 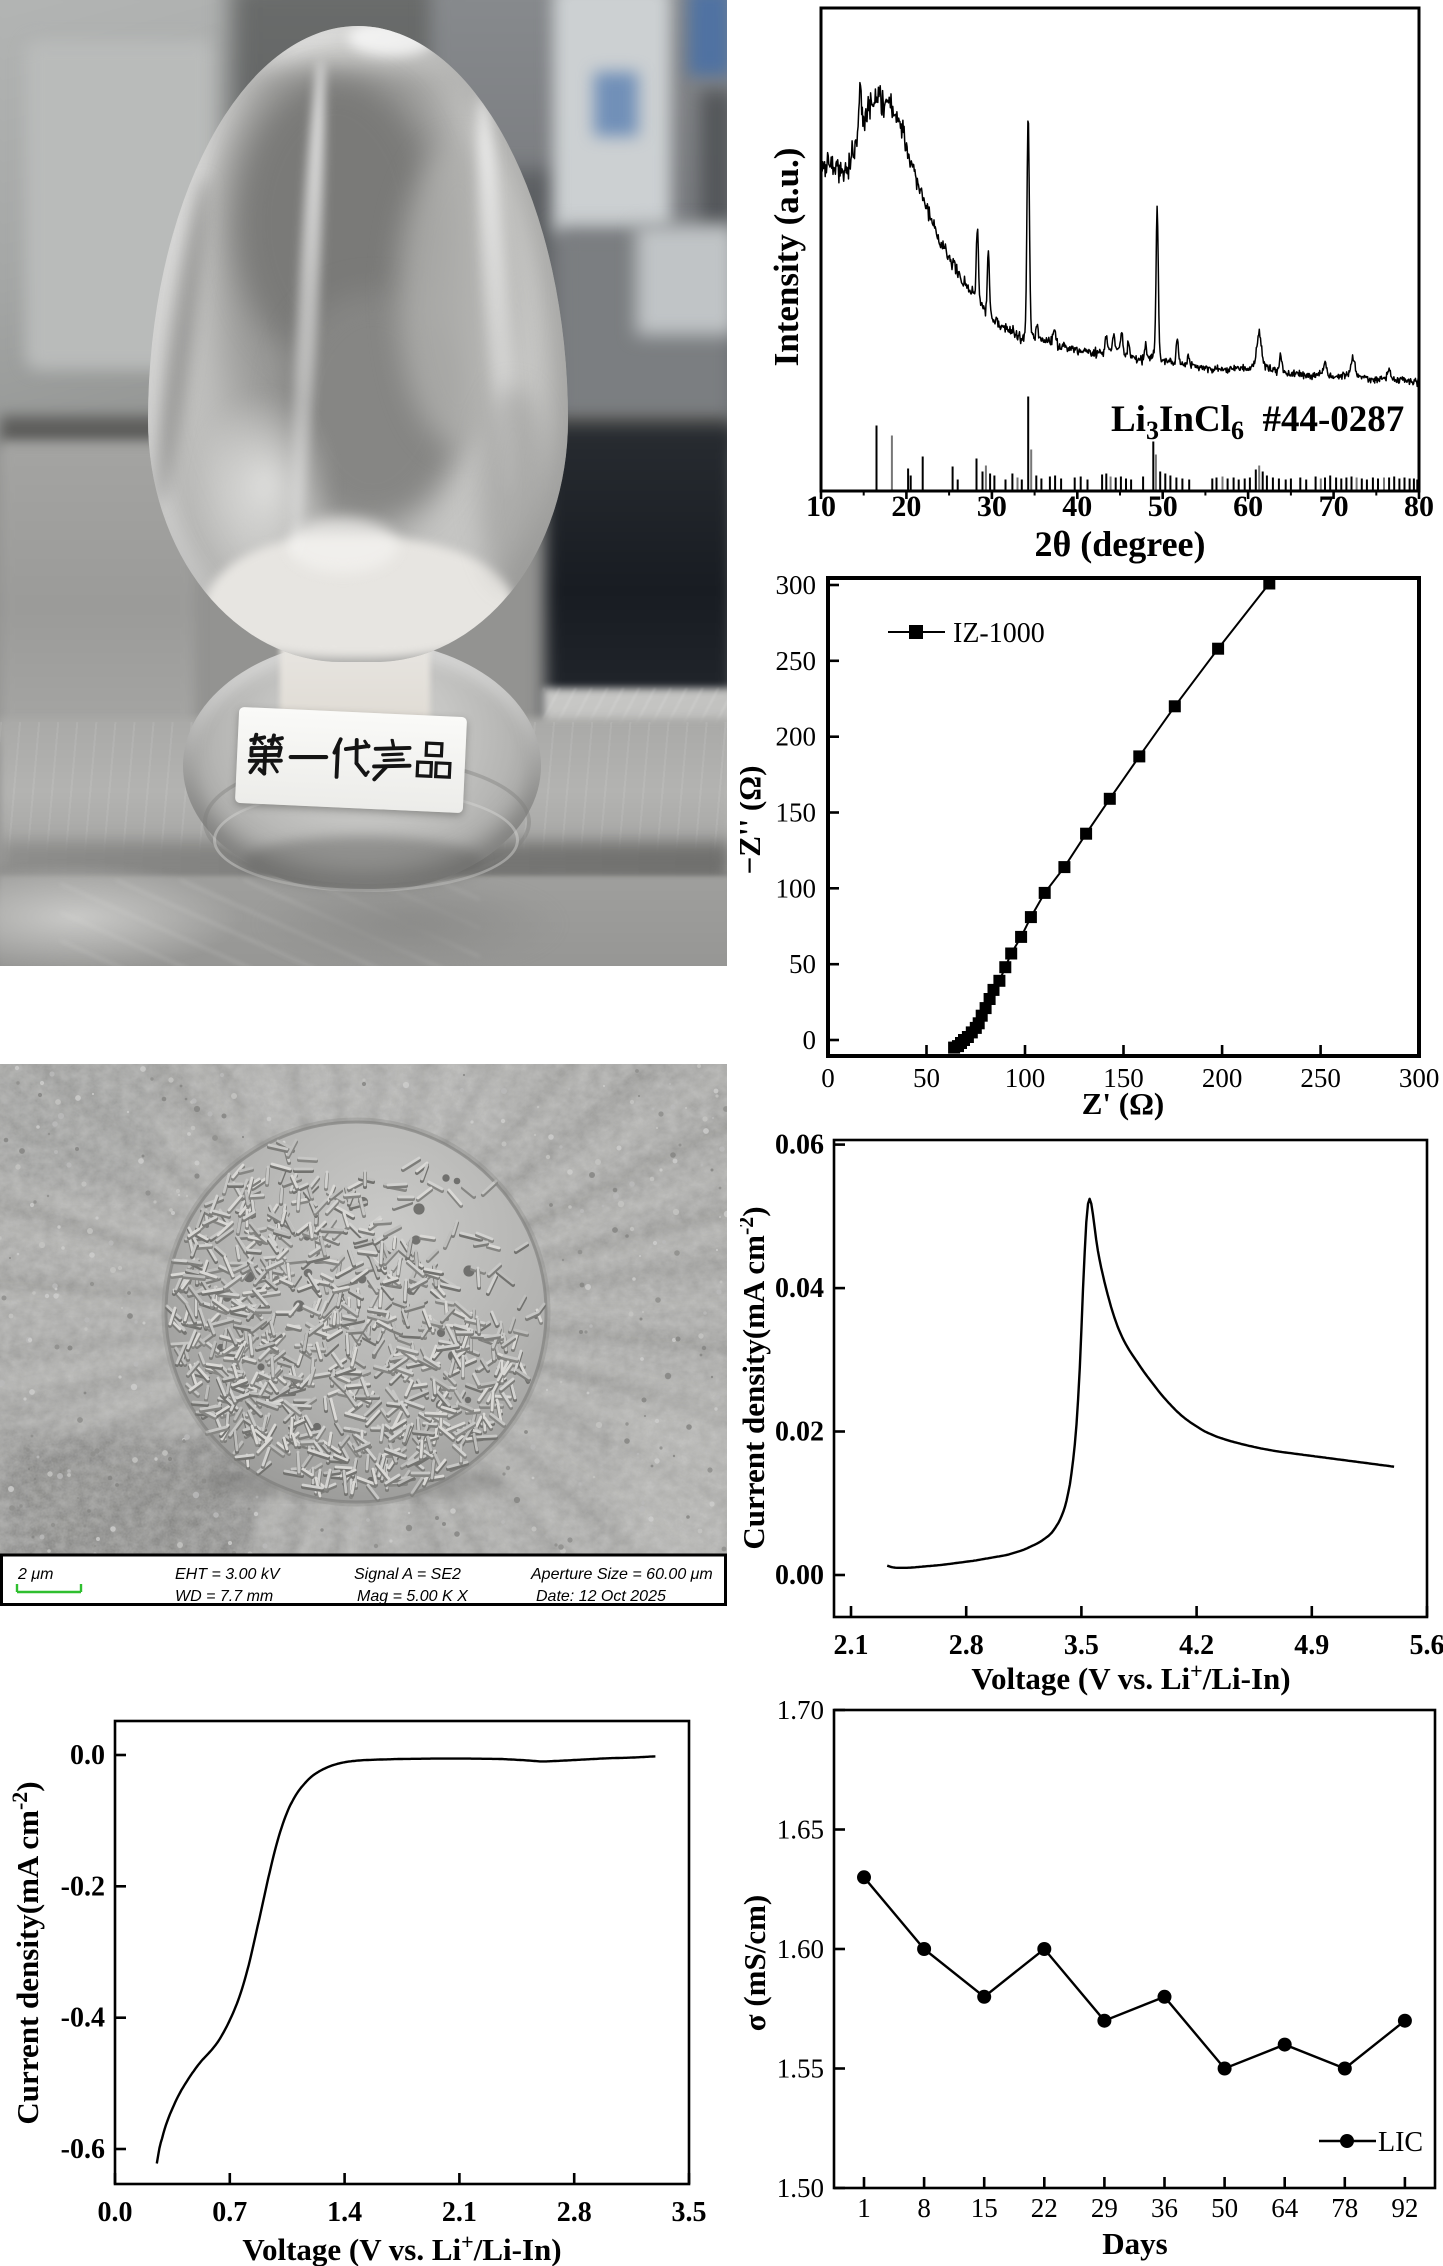 I want to click on svg-text: EHT = 3.00 kV, so click(x=228, y=1574).